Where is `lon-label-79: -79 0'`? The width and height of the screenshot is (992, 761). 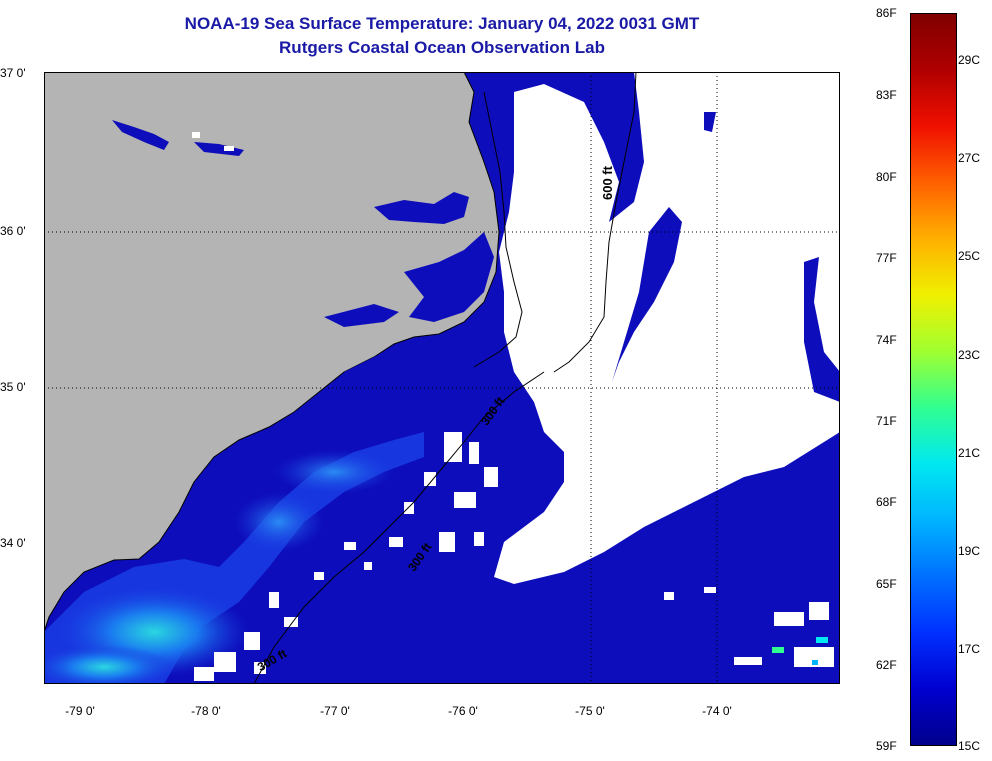 lon-label-79: -79 0' is located at coordinates (80, 711).